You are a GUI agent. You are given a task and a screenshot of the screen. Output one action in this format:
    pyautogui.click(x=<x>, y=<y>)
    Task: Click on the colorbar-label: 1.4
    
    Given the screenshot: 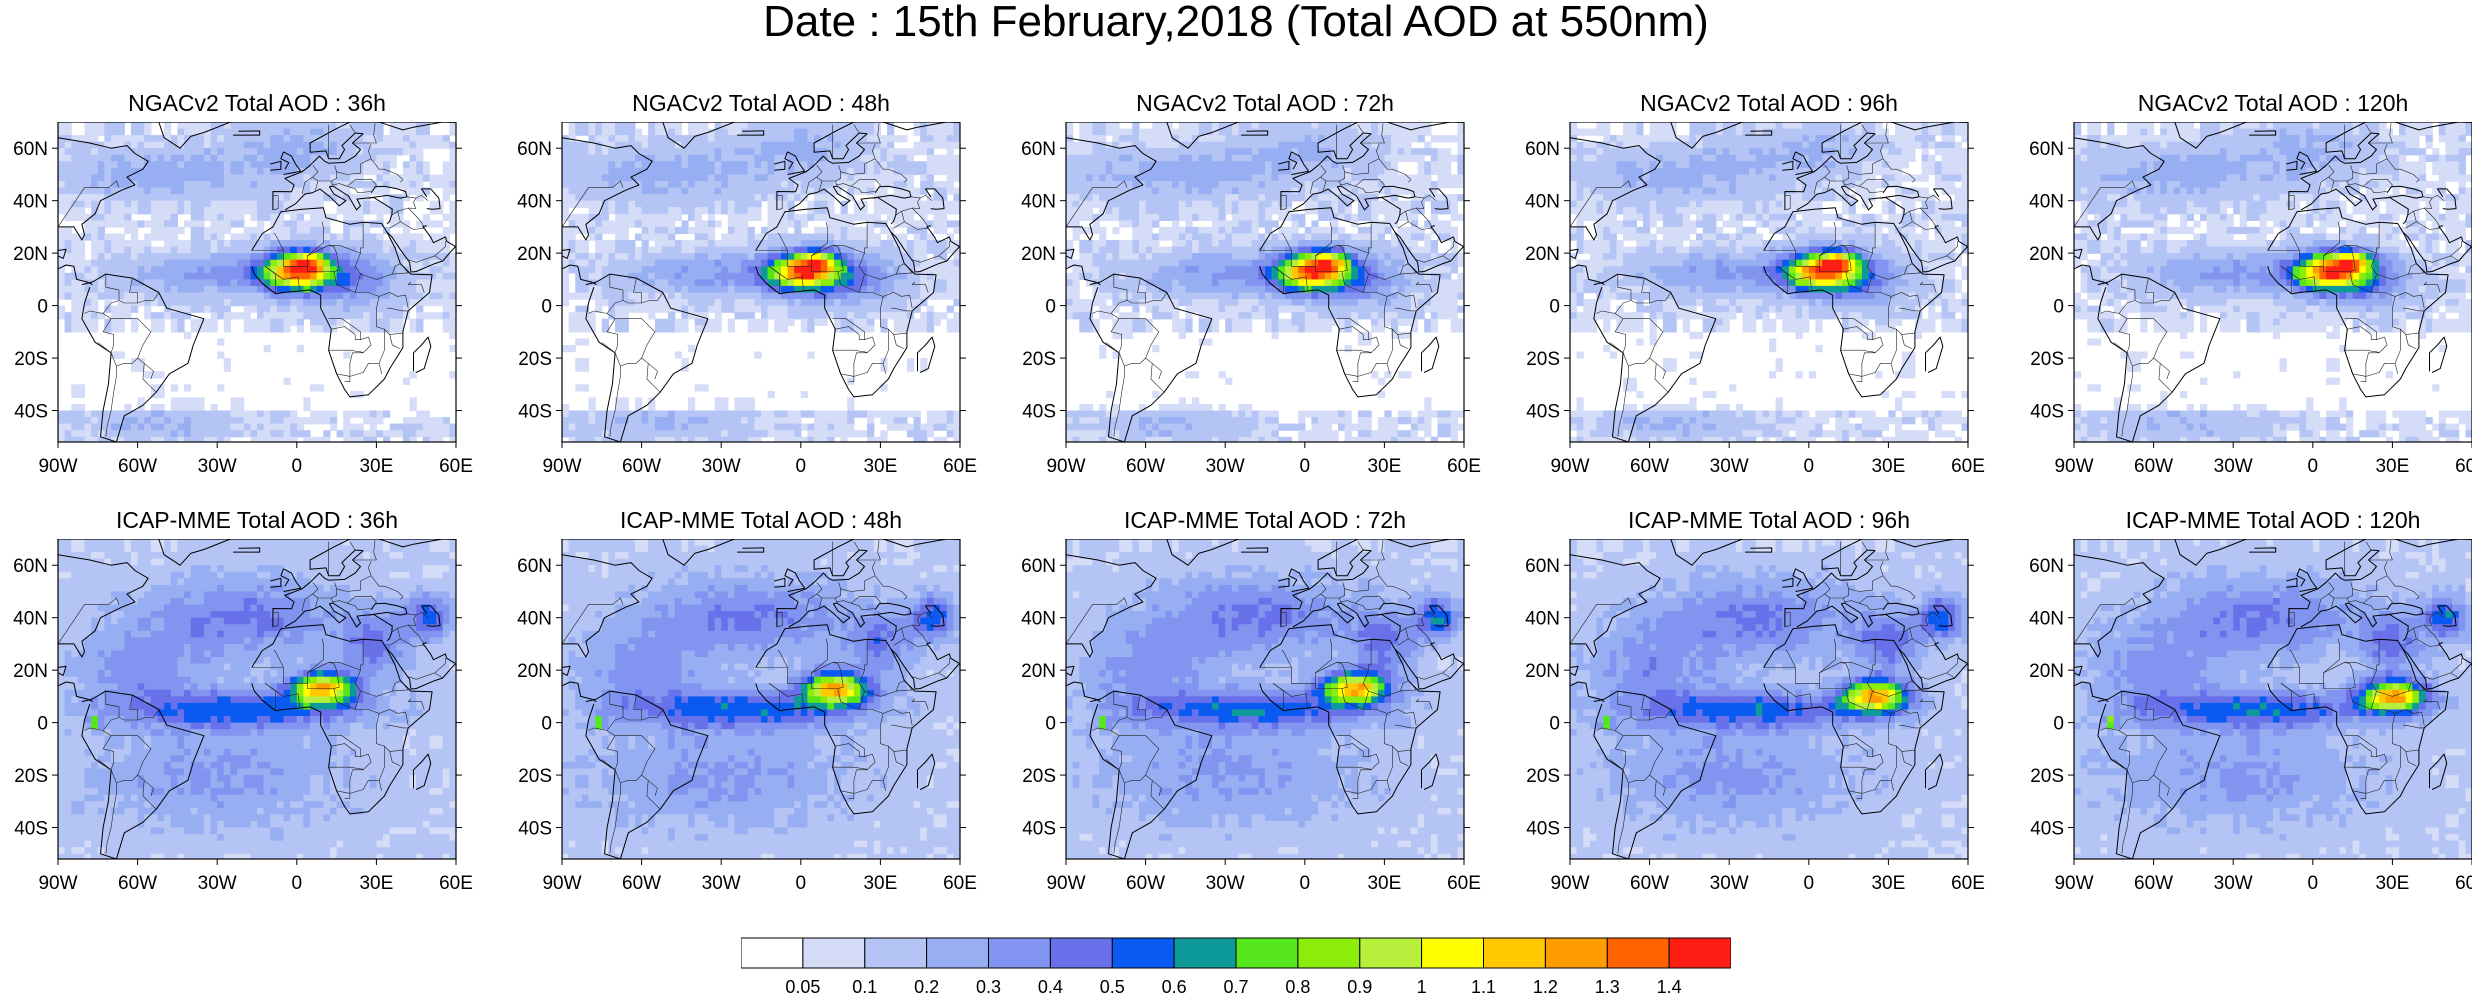 What is the action you would take?
    pyautogui.click(x=1669, y=986)
    